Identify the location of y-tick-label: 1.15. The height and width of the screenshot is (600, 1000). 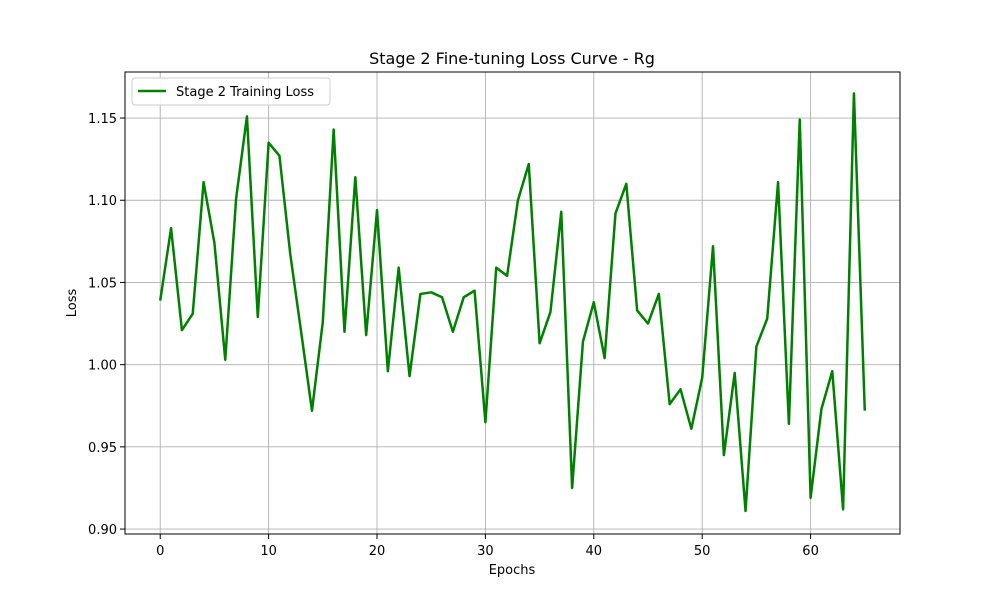
(102, 119).